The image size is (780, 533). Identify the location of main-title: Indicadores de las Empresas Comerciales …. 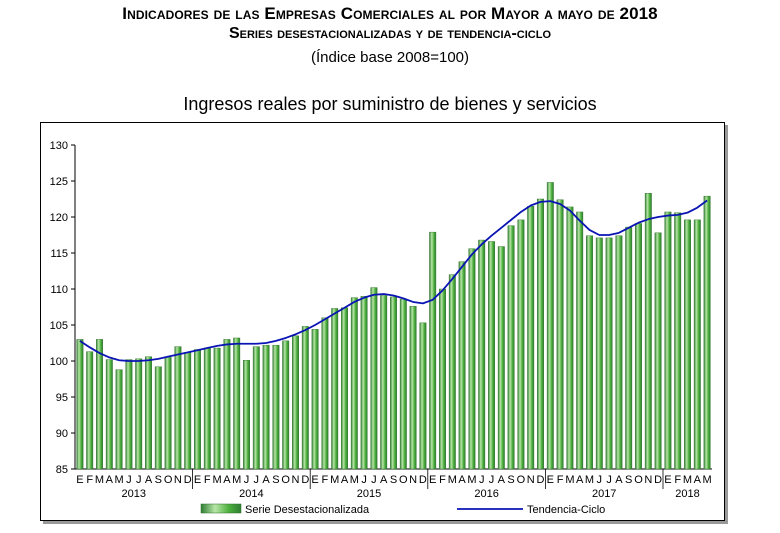
(390, 13).